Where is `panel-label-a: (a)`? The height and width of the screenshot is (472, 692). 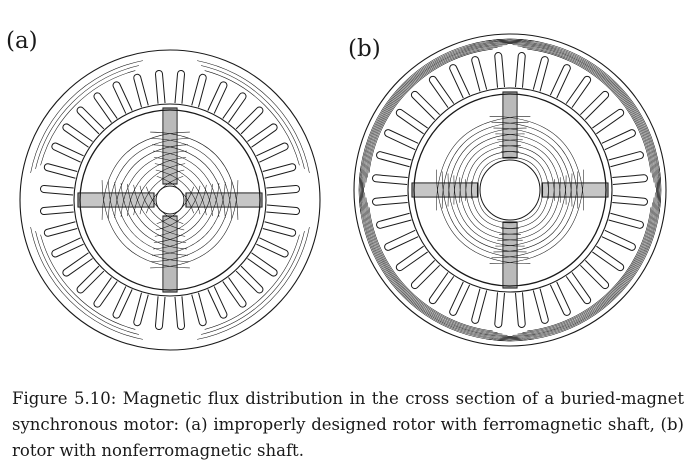
panel-label-a: (a) is located at coordinates (22, 41).